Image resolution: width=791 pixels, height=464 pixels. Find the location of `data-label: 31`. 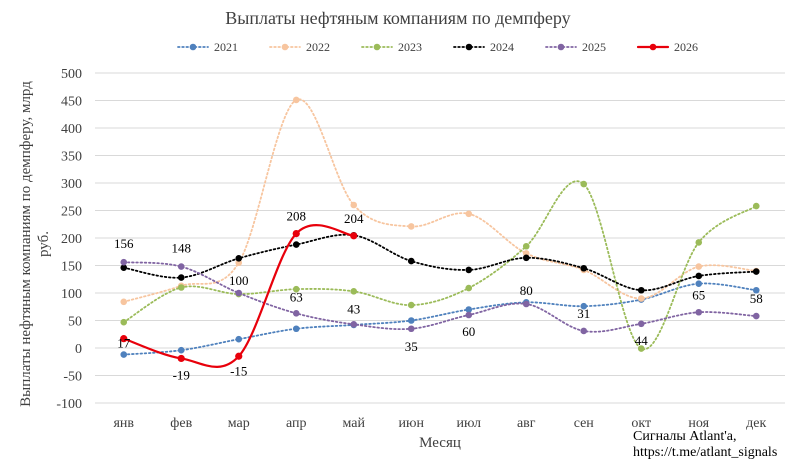

data-label: 31 is located at coordinates (583, 313).